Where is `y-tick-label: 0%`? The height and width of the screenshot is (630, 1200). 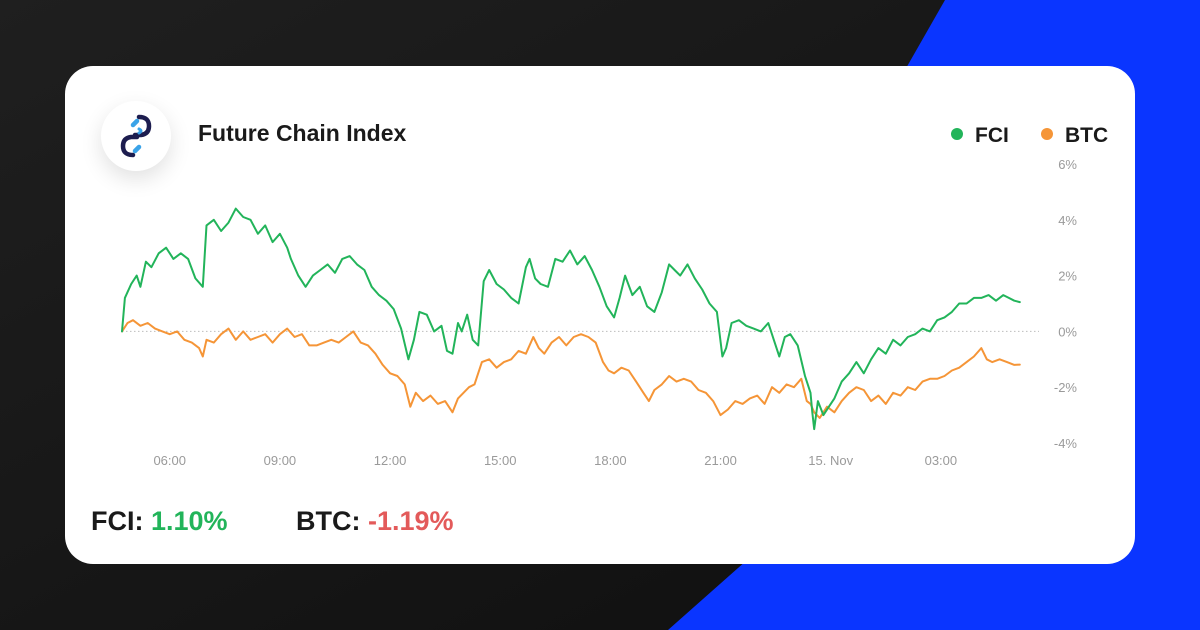 y-tick-label: 0% is located at coordinates (1067, 331).